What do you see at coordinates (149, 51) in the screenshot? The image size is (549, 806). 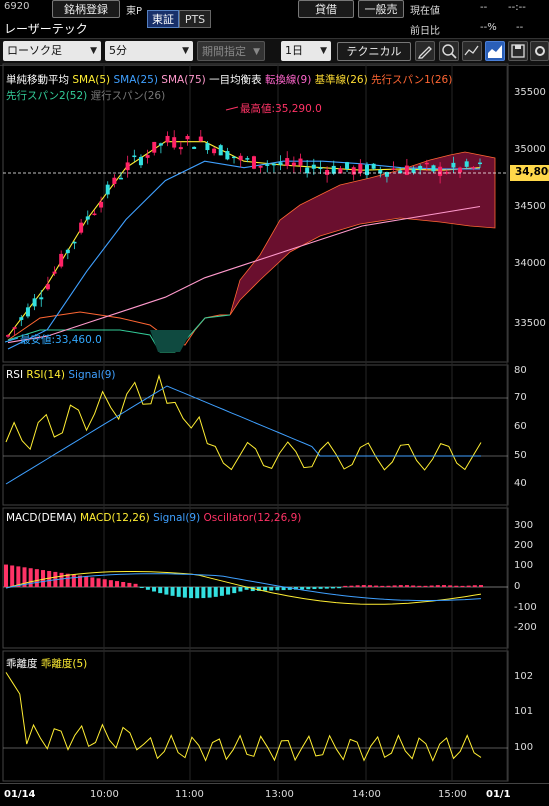 I see `interval-select: 5分 ▼` at bounding box center [149, 51].